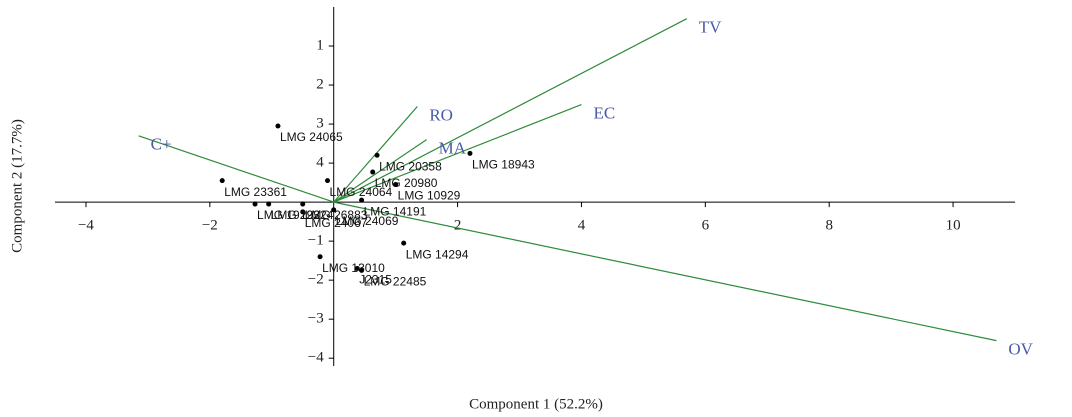 This screenshot has width=1072, height=417. Describe the element at coordinates (582, 226) in the screenshot. I see `x-tick-label: 4` at that location.